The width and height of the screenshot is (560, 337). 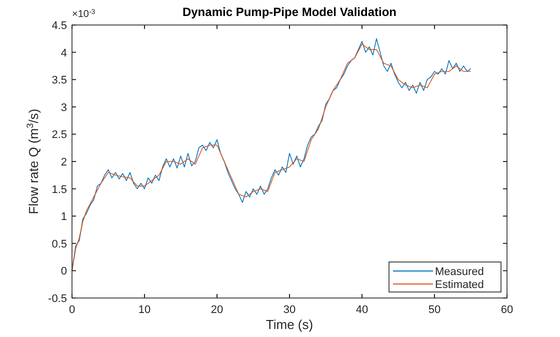 I want to click on x-tick-label: 60, so click(x=507, y=310).